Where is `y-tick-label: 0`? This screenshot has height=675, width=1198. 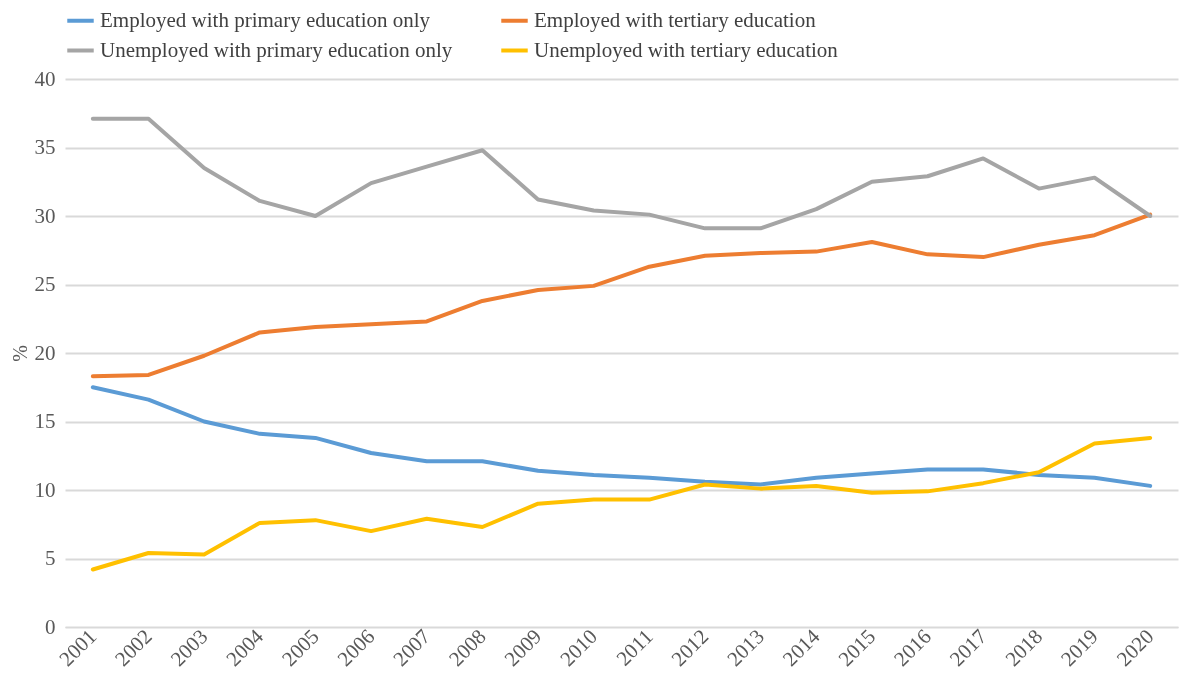 y-tick-label: 0 is located at coordinates (50, 626).